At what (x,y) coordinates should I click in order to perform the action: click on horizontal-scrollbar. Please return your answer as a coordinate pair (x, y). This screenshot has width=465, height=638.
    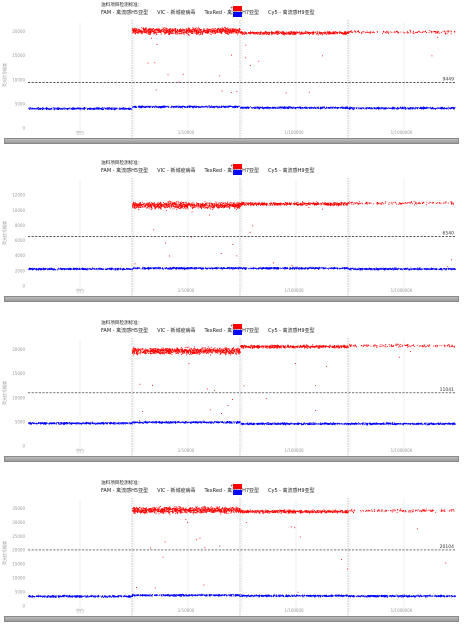
    Looking at the image, I should click on (231, 141).